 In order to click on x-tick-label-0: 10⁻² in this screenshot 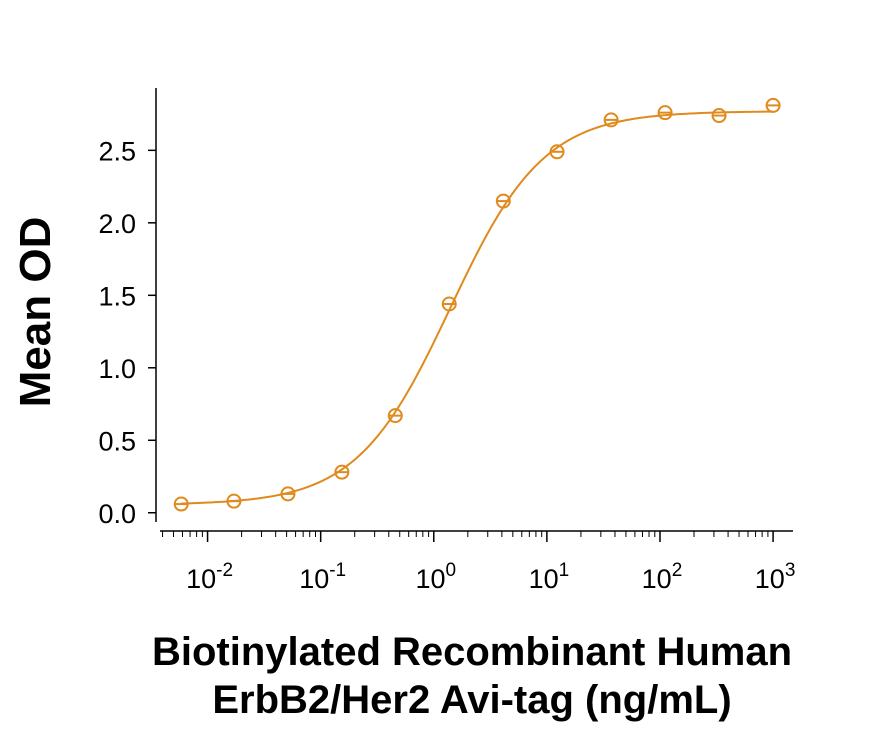, I will do `click(209, 577)`.